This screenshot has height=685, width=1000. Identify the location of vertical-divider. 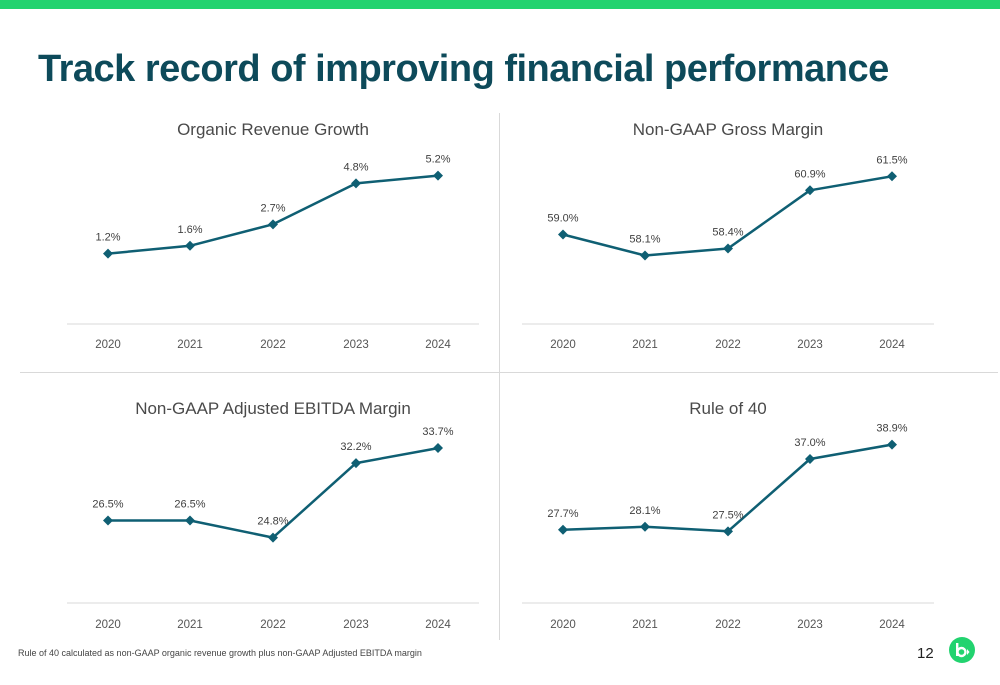
(499, 376).